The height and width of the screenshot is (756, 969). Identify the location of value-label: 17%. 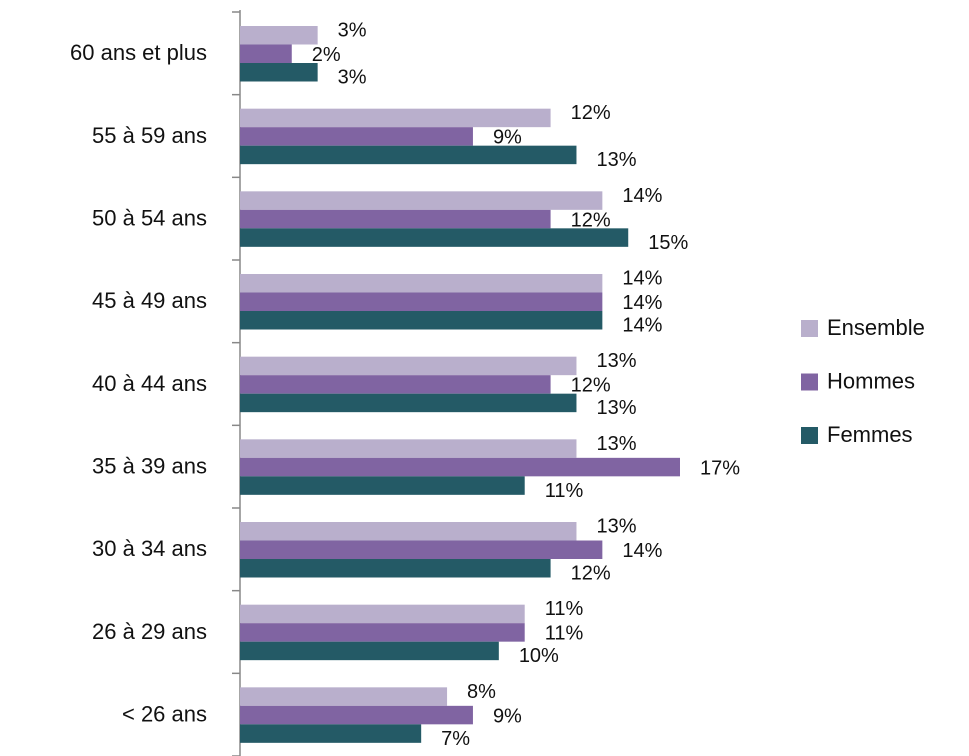
(720, 468).